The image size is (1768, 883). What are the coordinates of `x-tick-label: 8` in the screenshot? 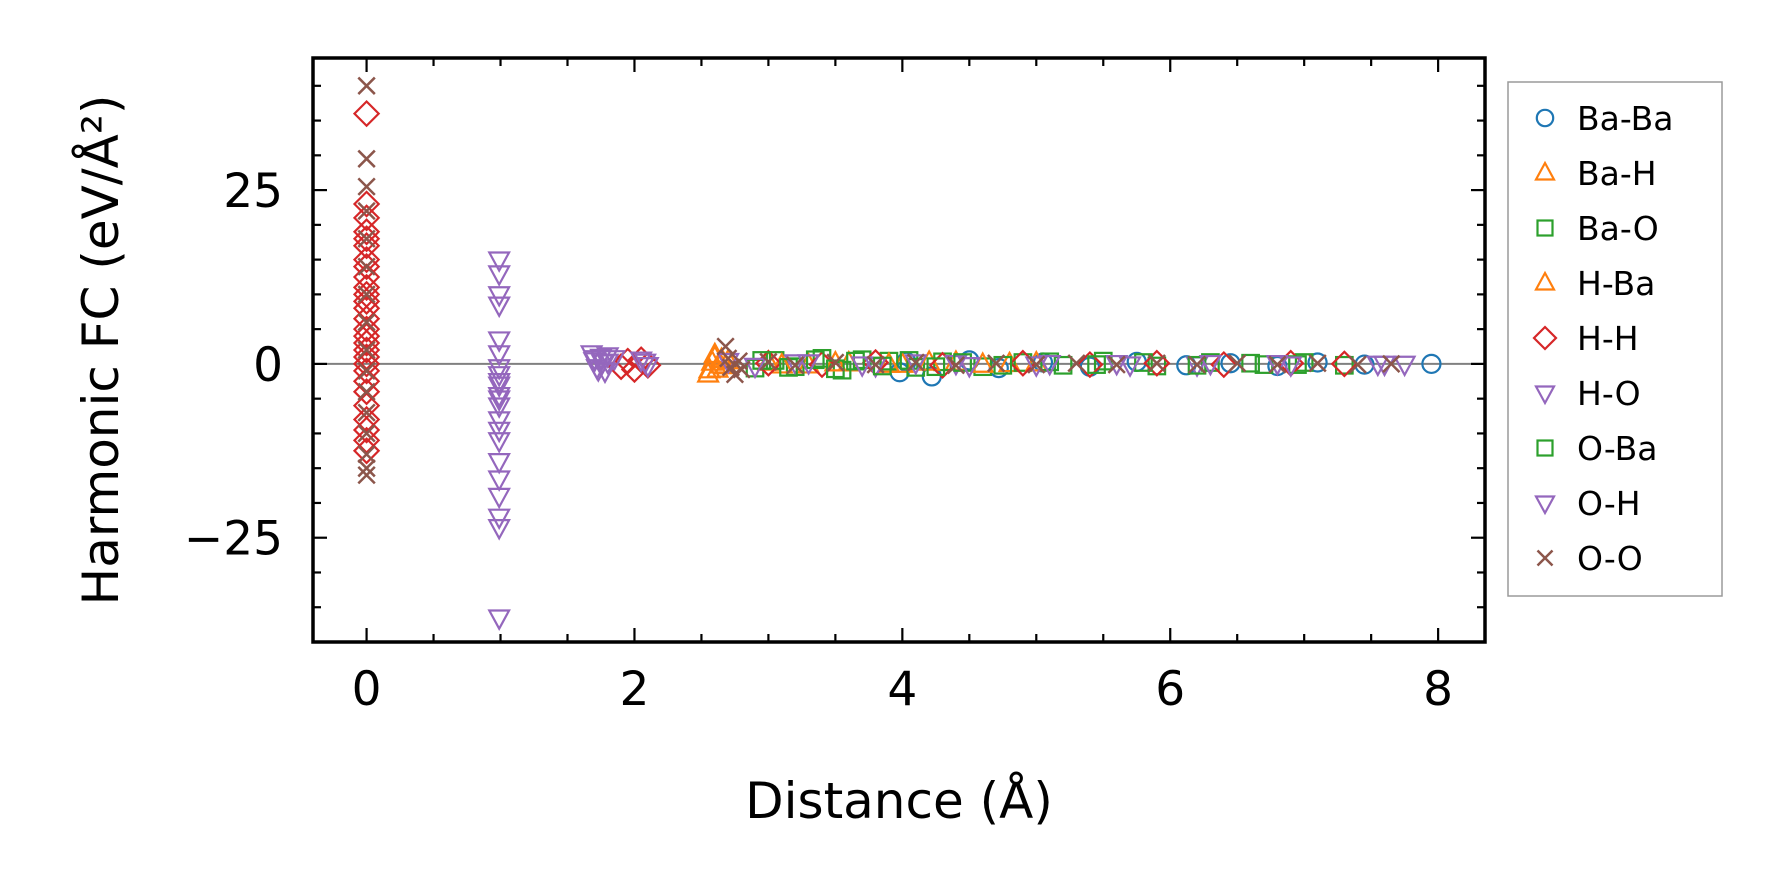 It's located at (1438, 689).